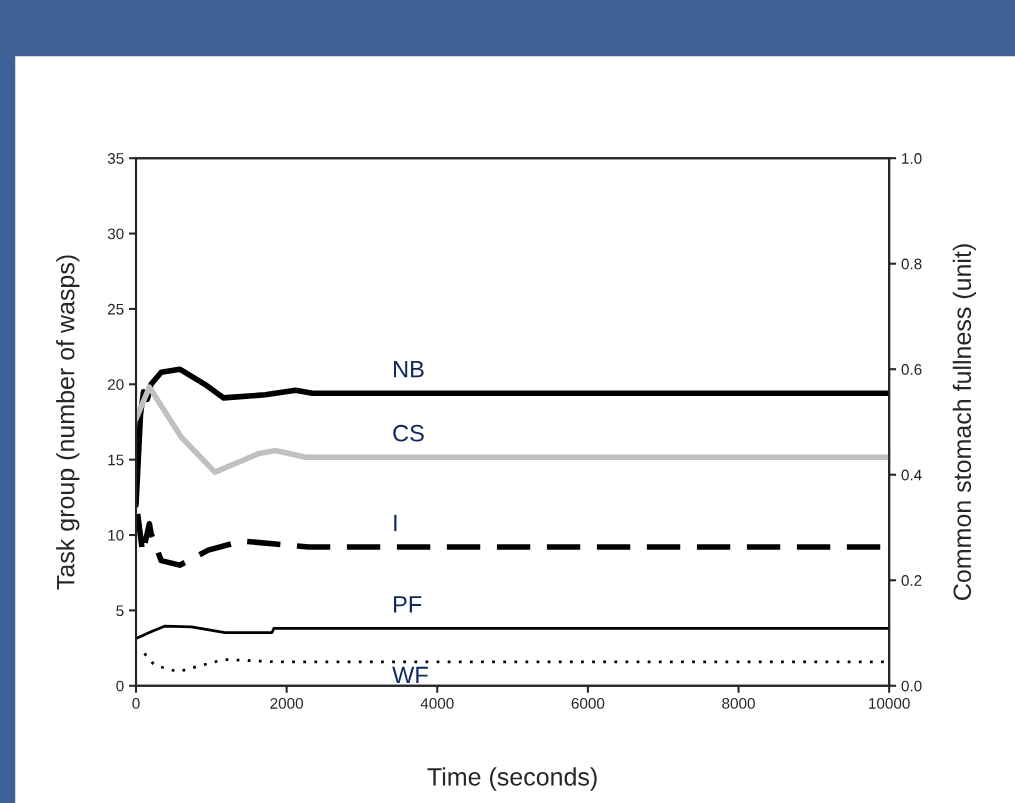 This screenshot has width=1015, height=803. What do you see at coordinates (115, 309) in the screenshot?
I see `y-tick-label: 25` at bounding box center [115, 309].